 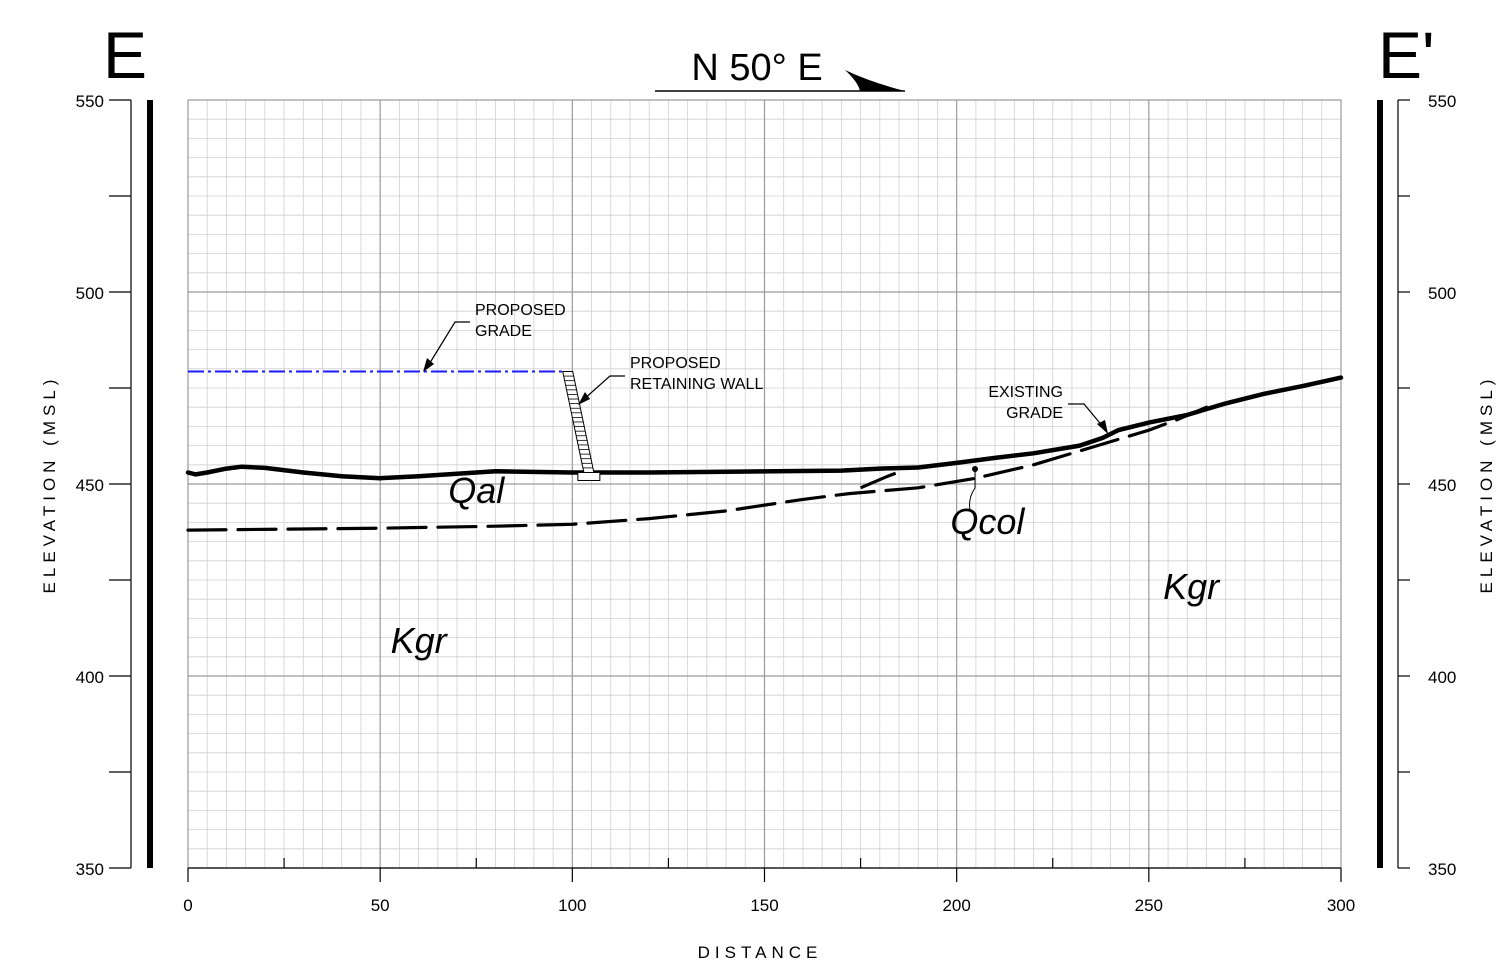 I want to click on proposed-grade-leader, so click(x=448, y=344).